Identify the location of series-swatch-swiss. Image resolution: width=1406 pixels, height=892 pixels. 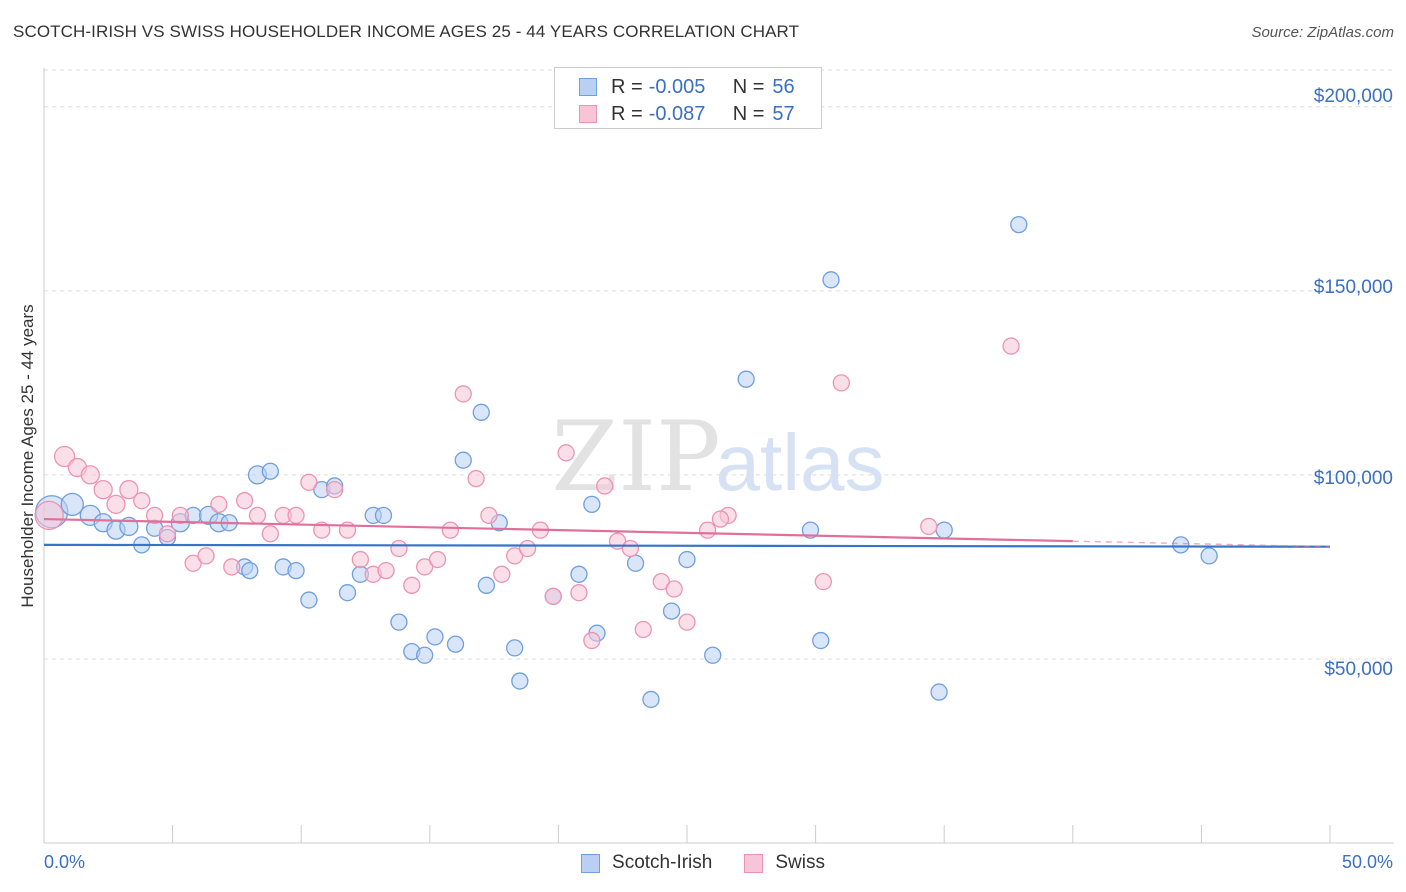
(754, 863).